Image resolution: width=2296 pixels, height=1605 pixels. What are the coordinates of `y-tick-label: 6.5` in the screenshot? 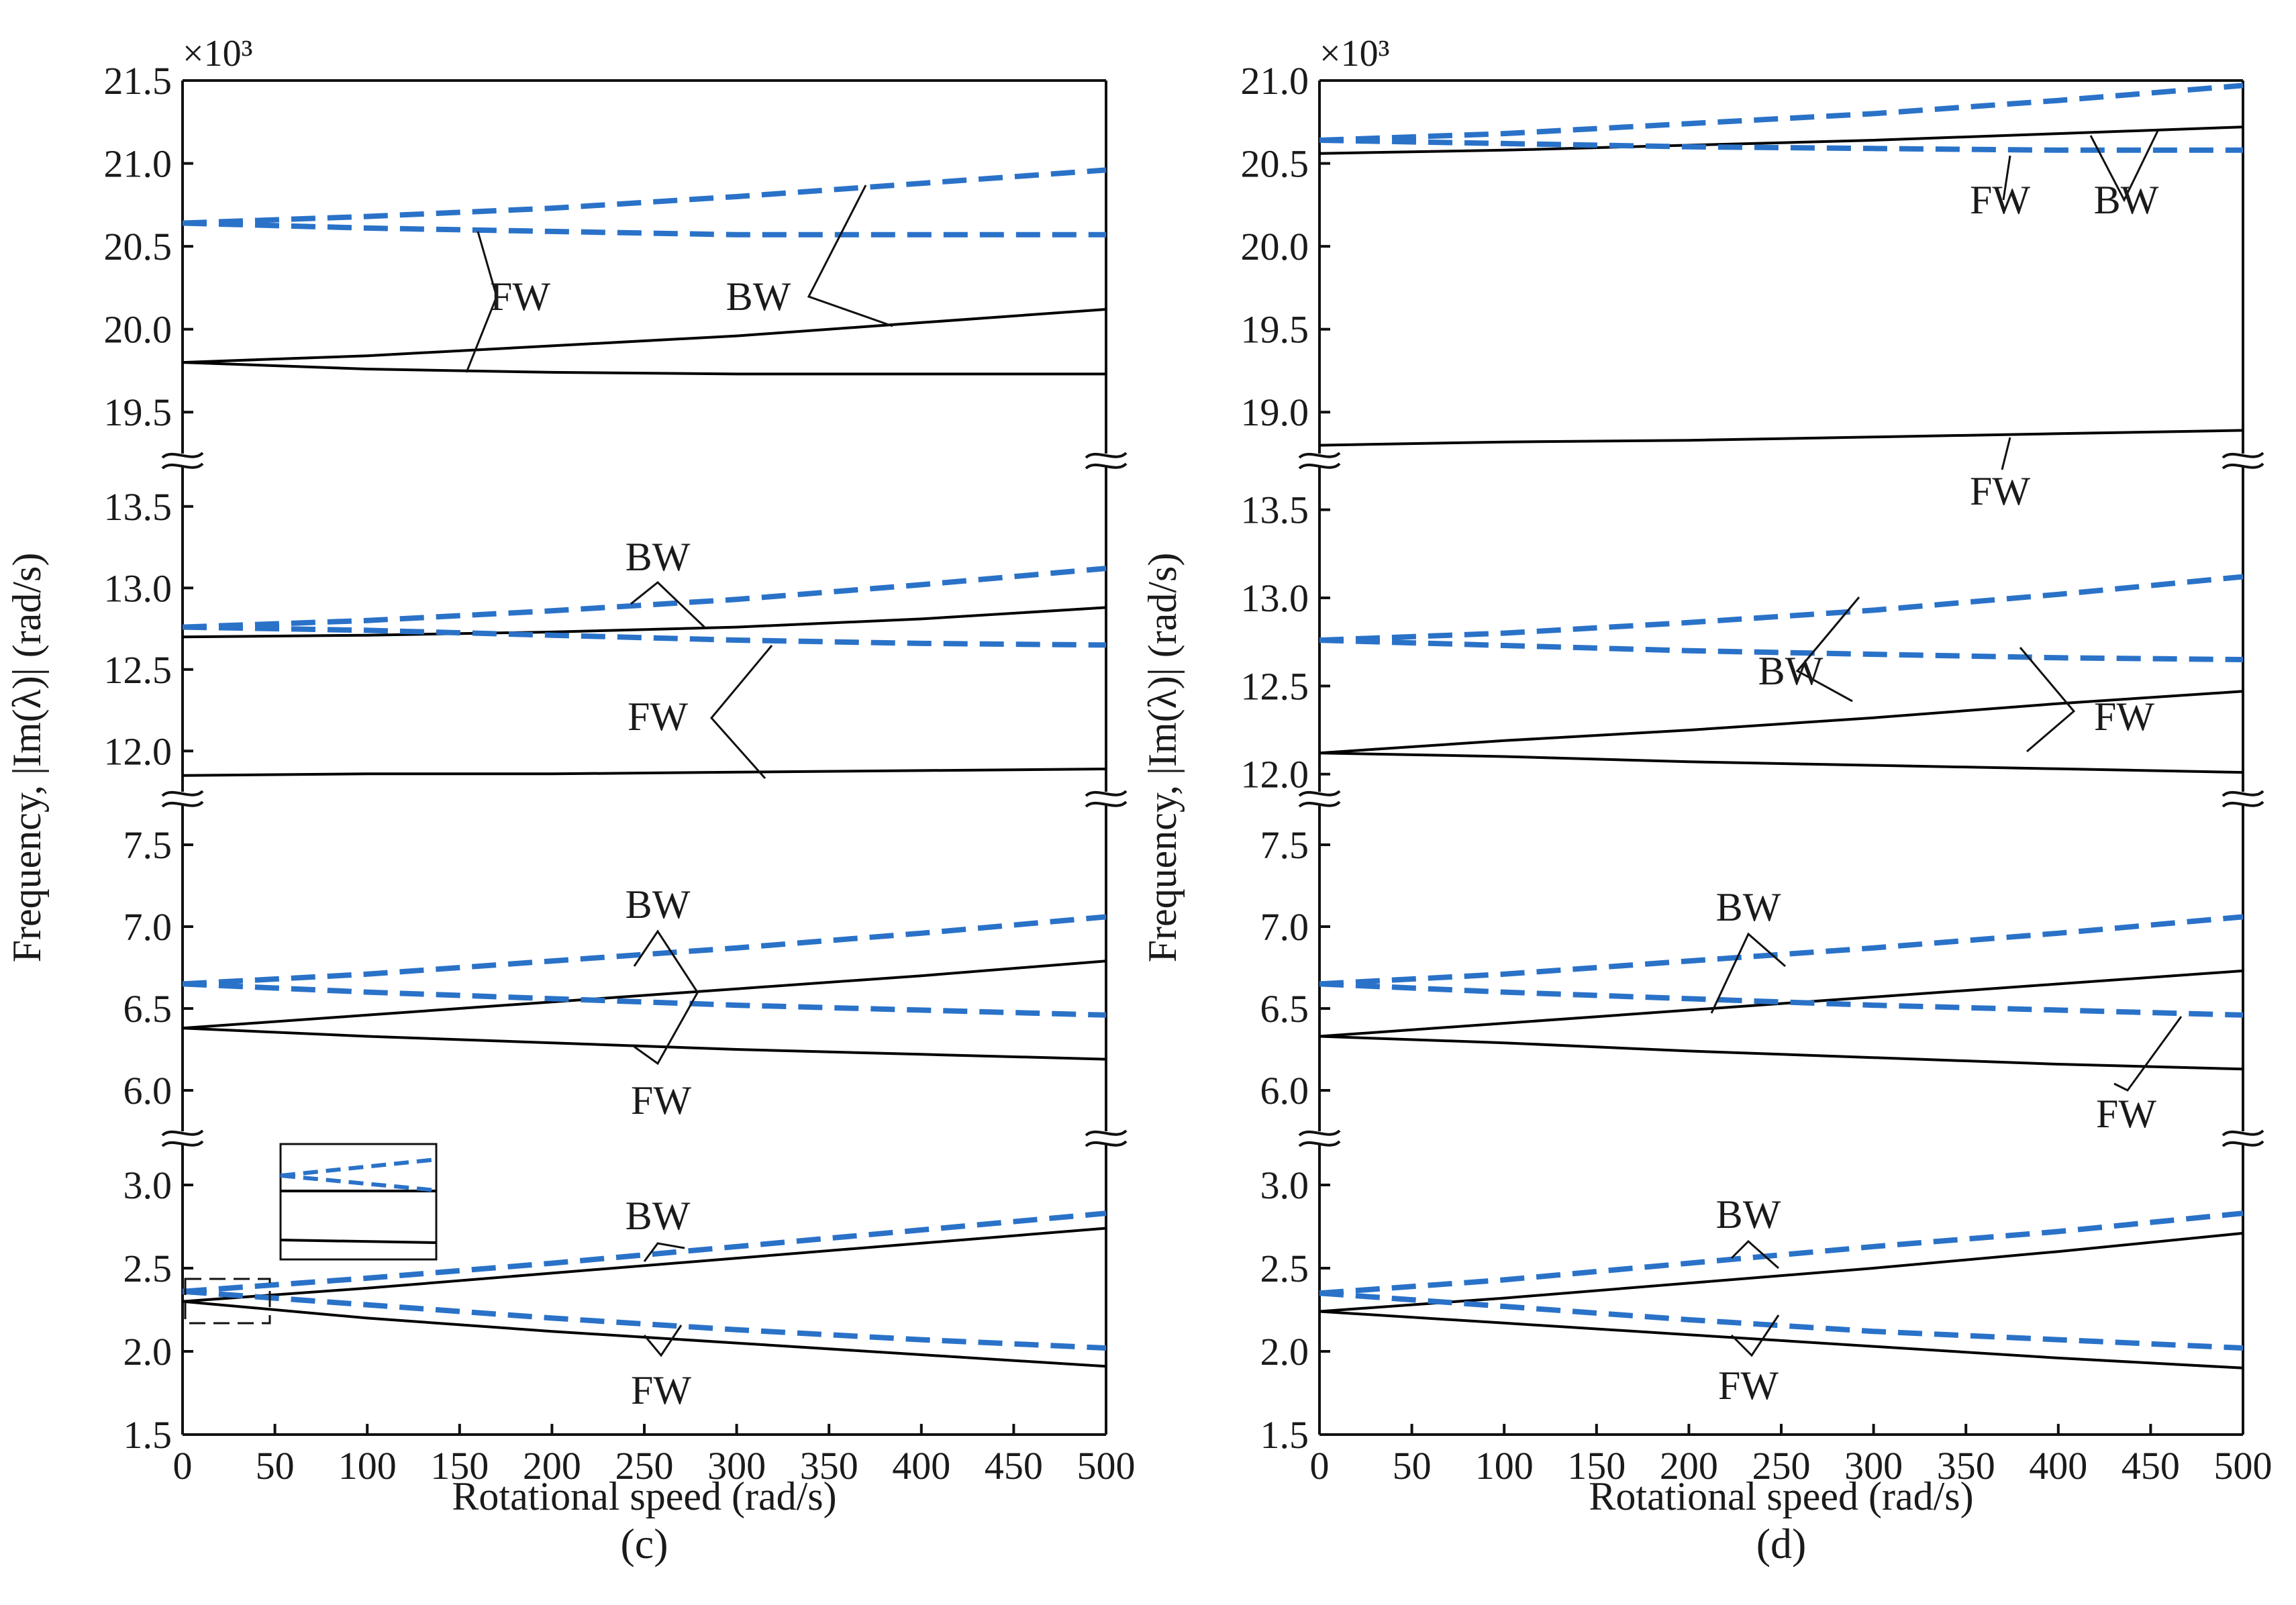 It's located at (1284, 1009).